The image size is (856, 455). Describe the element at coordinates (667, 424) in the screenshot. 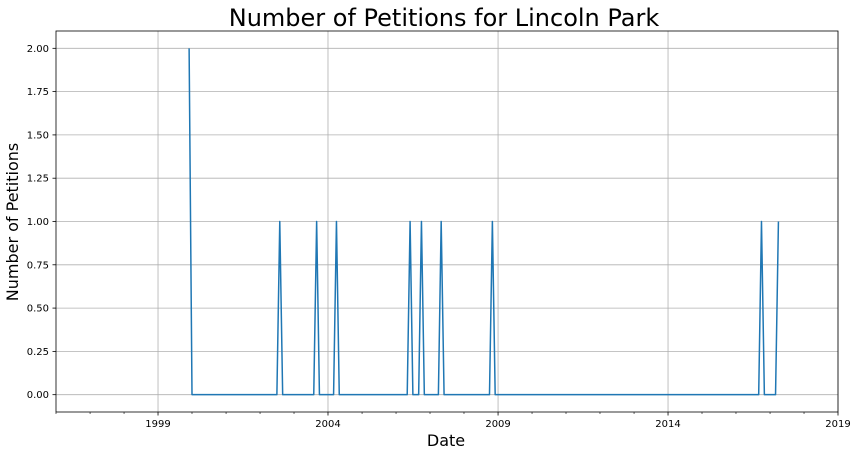

I see `x-tick-label: 2014` at that location.